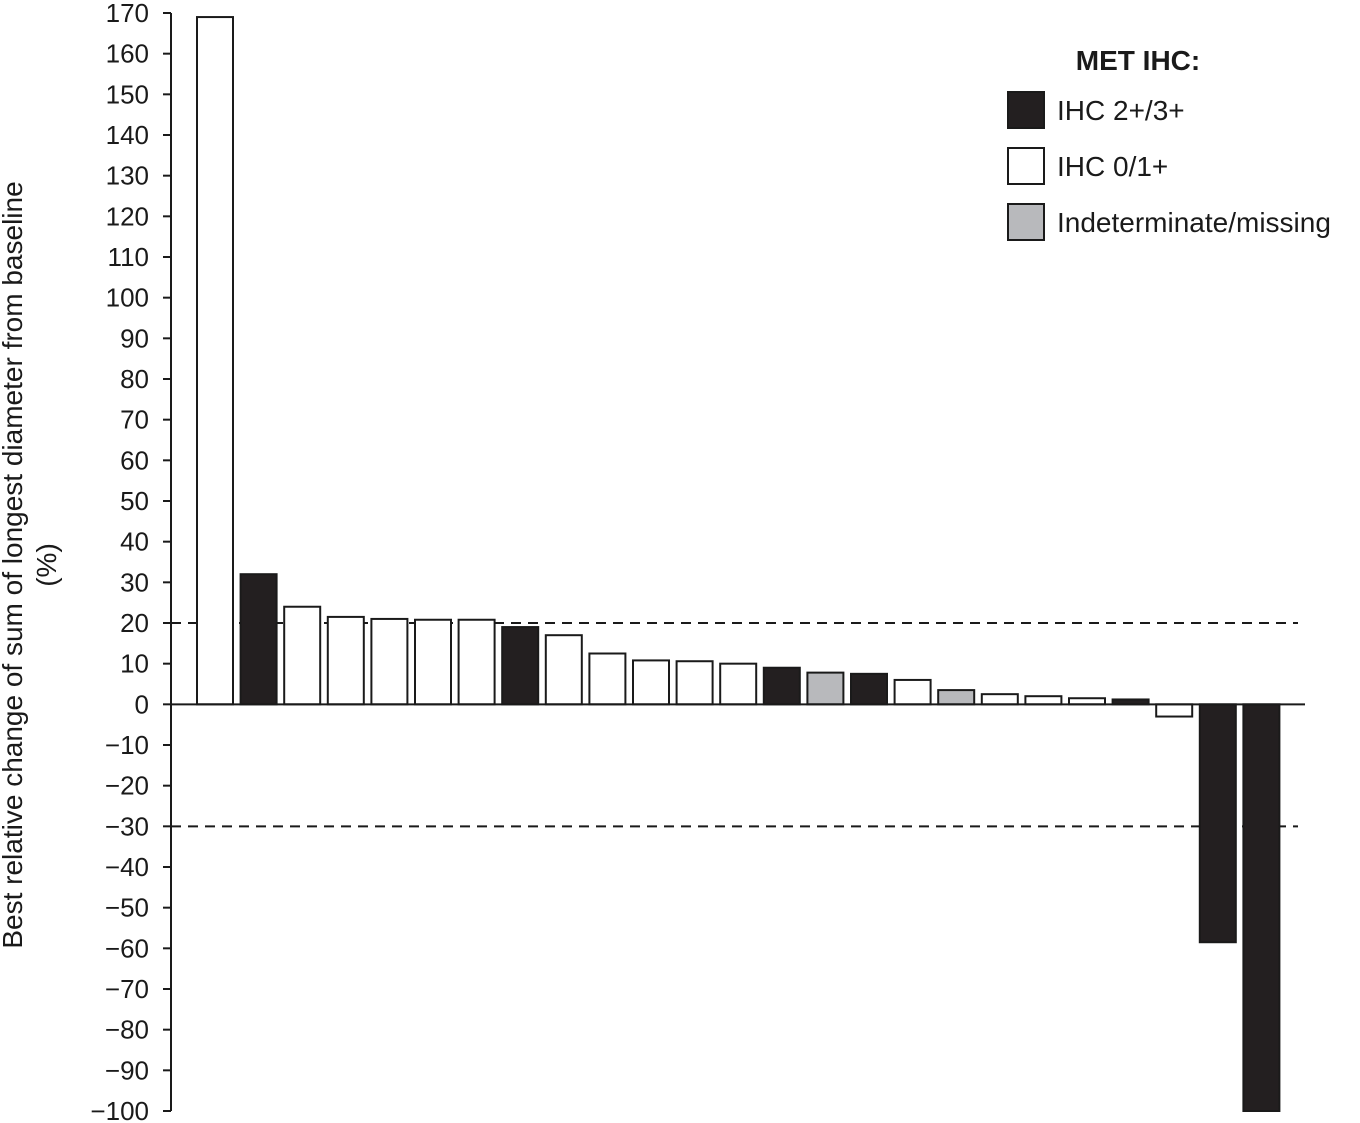 The width and height of the screenshot is (1360, 1123). Describe the element at coordinates (127, 1070) in the screenshot. I see `y-tick-label: −90` at that location.